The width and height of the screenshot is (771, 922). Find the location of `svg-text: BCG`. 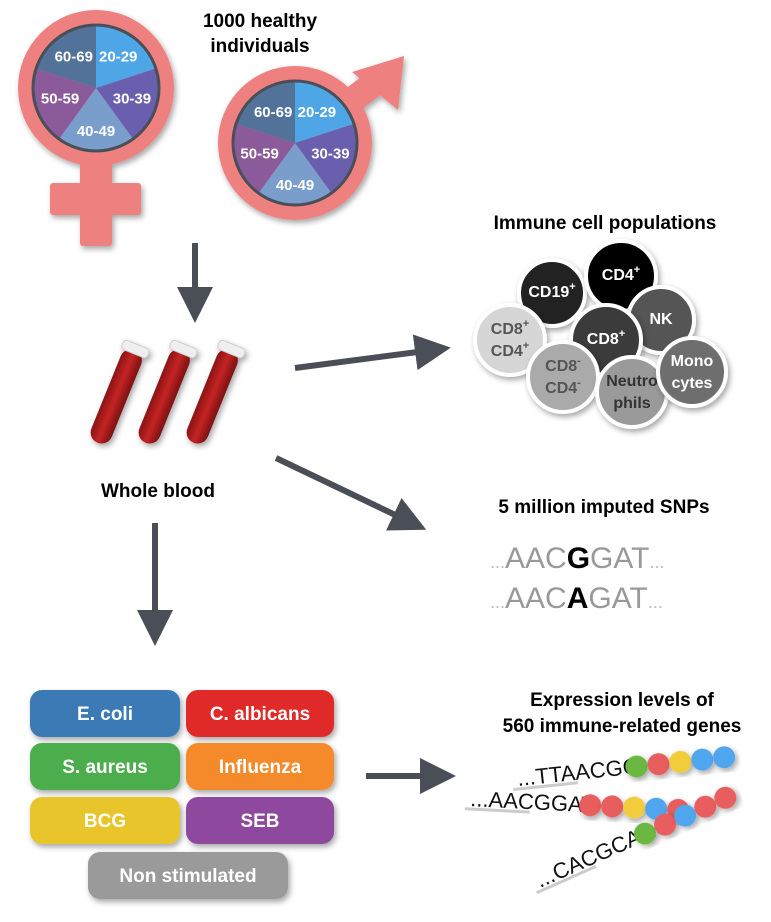

svg-text: BCG is located at coordinates (105, 821).